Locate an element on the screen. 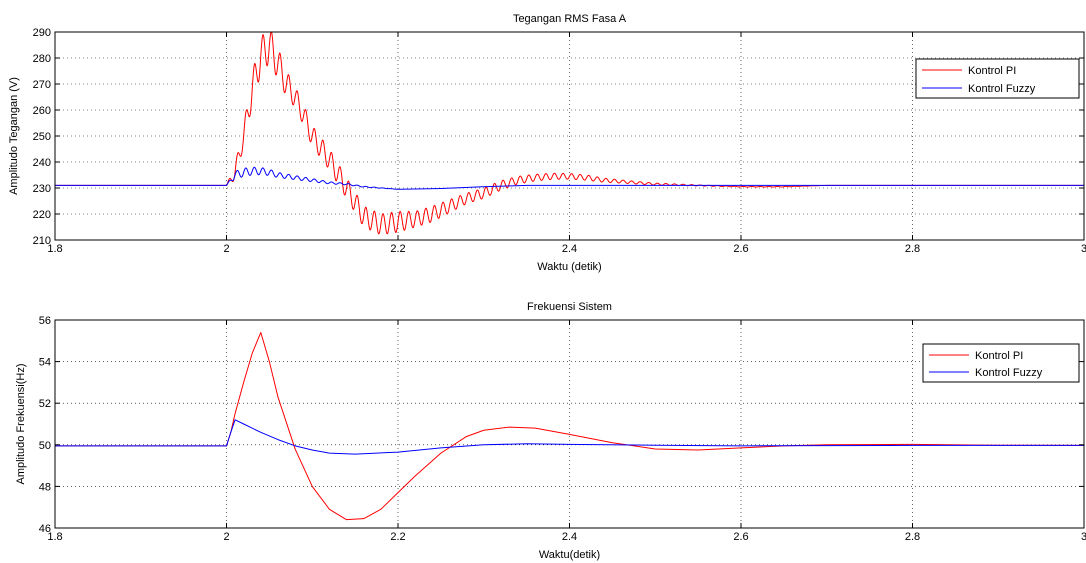 The width and height of the screenshot is (1086, 563). frequency-chart-title: Frekuensi Sistem is located at coordinates (569, 307).